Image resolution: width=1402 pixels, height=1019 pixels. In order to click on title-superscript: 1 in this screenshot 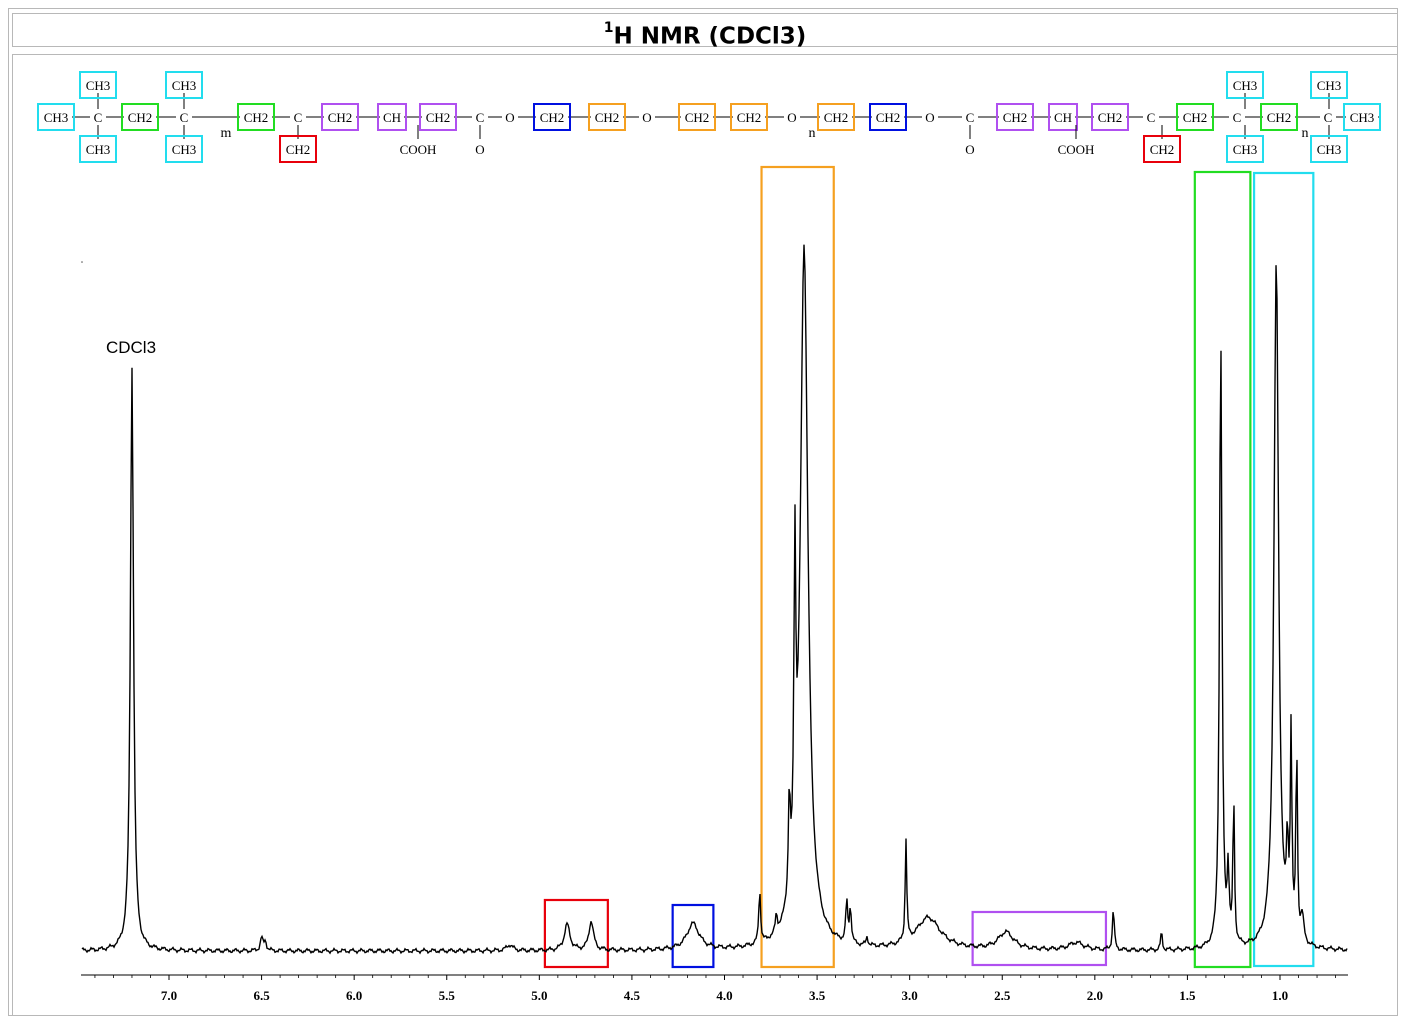, I will do `click(608, 28)`.